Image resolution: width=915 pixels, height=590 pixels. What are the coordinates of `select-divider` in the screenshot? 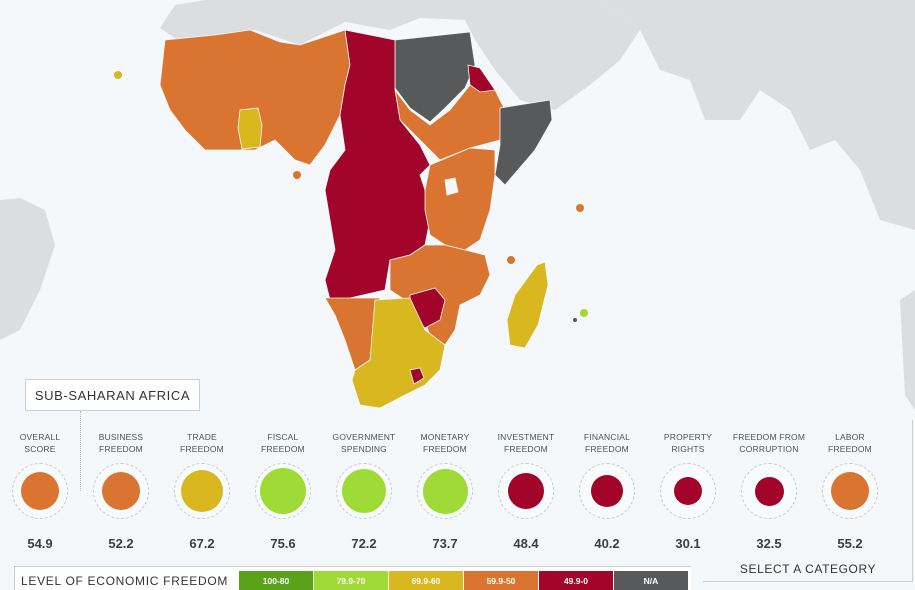 It's located at (912, 501).